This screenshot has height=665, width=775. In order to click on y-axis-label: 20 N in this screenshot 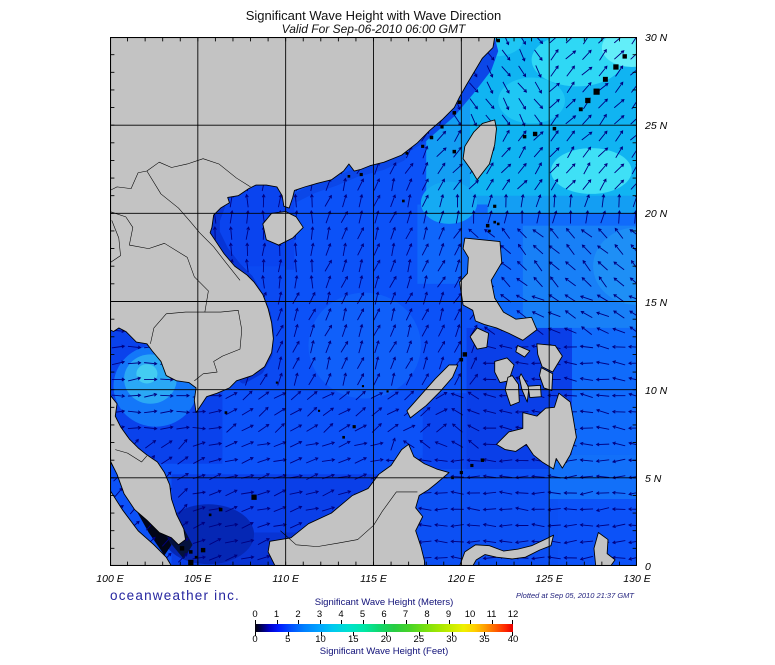, I will do `click(656, 214)`.